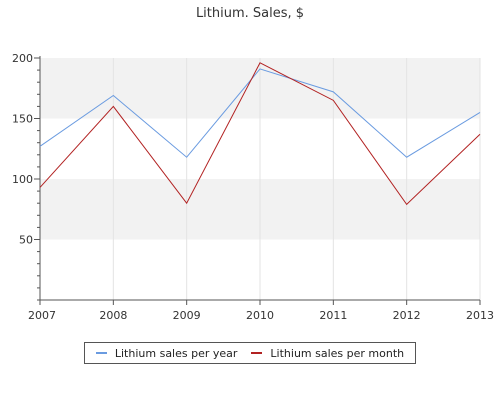 The height and width of the screenshot is (400, 500). What do you see at coordinates (176, 353) in the screenshot?
I see `legend-label-year: Lithium sales per year` at bounding box center [176, 353].